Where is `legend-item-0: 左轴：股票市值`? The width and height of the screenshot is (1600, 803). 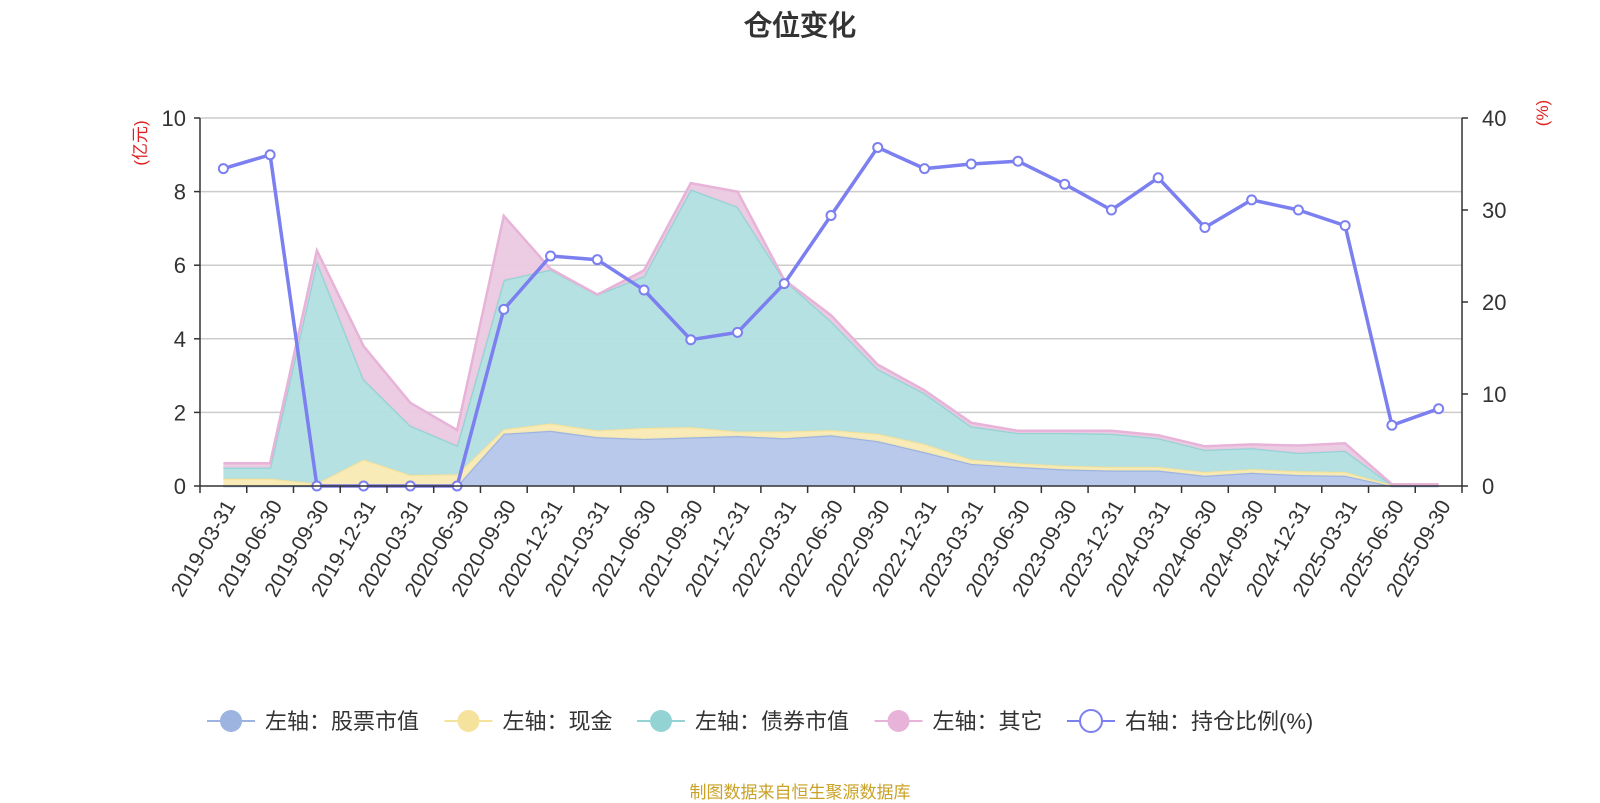
legend-item-0: 左轴：股票市值 is located at coordinates (313, 721).